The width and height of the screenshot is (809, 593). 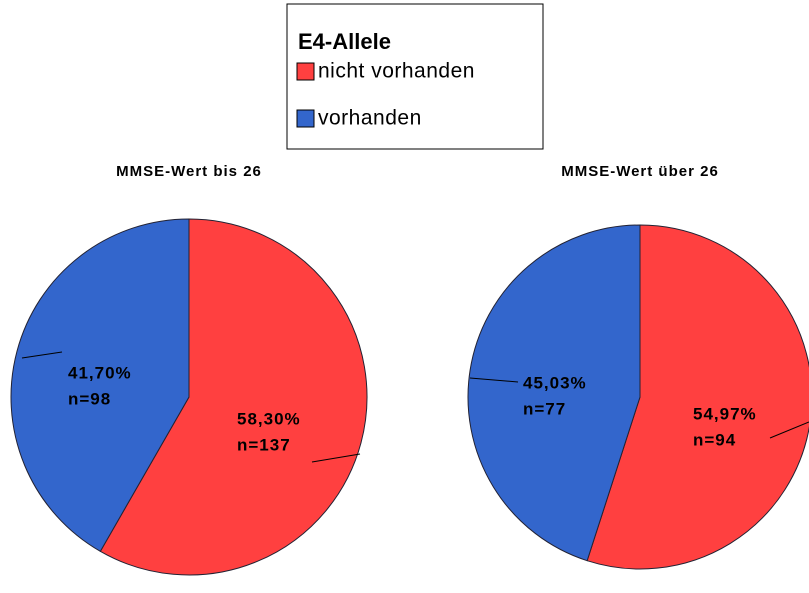 What do you see at coordinates (89, 398) in the screenshot?
I see `count-label: n=98` at bounding box center [89, 398].